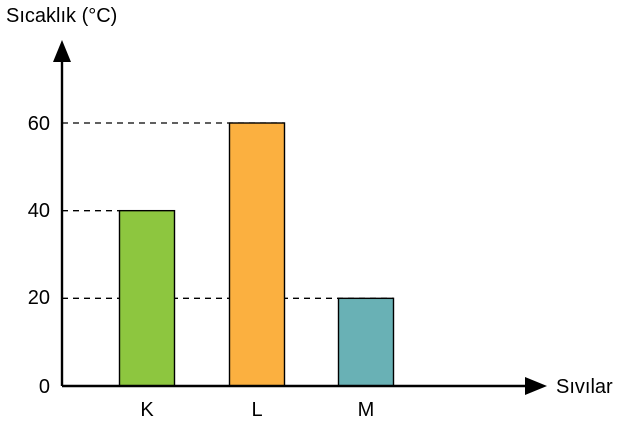  What do you see at coordinates (147, 298) in the screenshot?
I see `bar-k` at bounding box center [147, 298].